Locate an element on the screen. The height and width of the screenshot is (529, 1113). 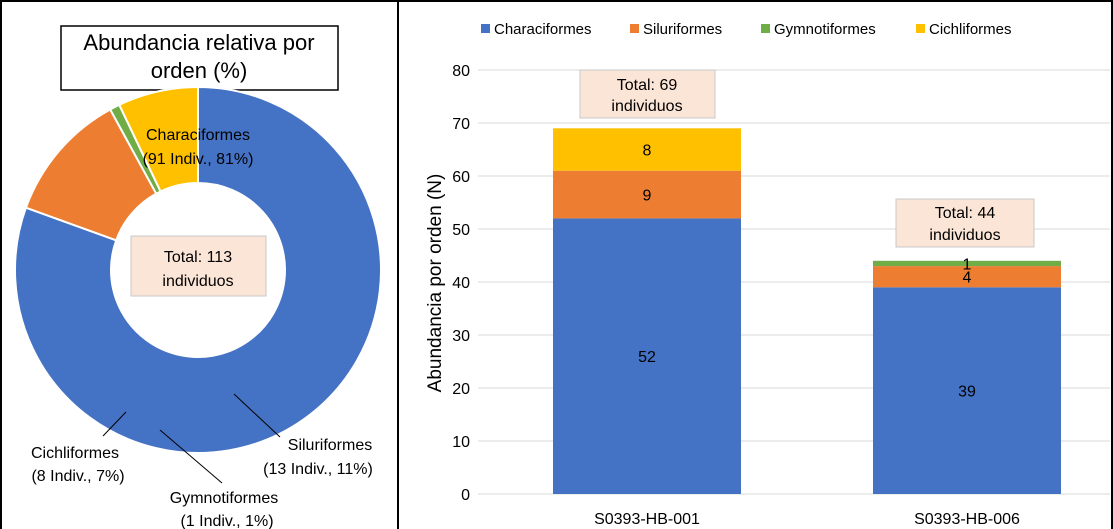
data-label: 1 is located at coordinates (967, 264).